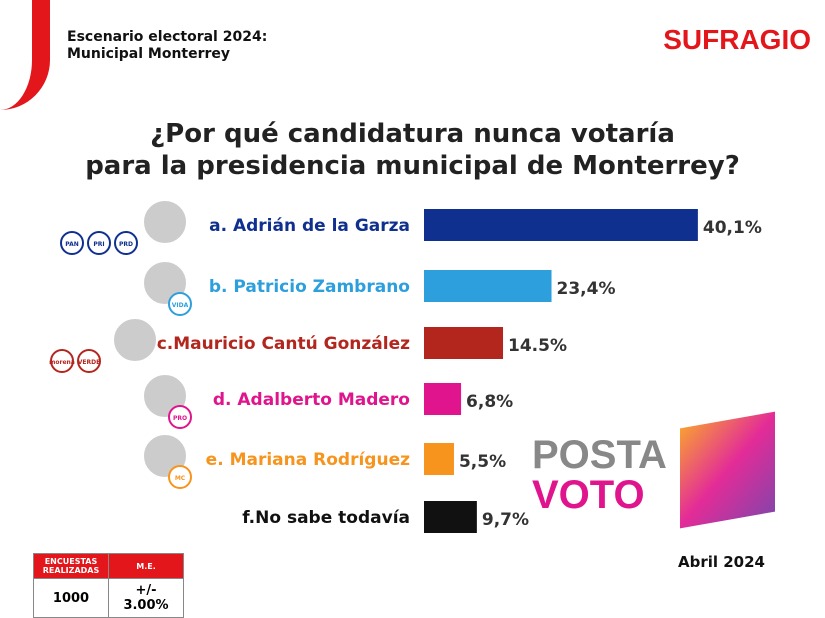  Describe the element at coordinates (732, 228) in the screenshot. I see `data-label: 40,1%` at that location.